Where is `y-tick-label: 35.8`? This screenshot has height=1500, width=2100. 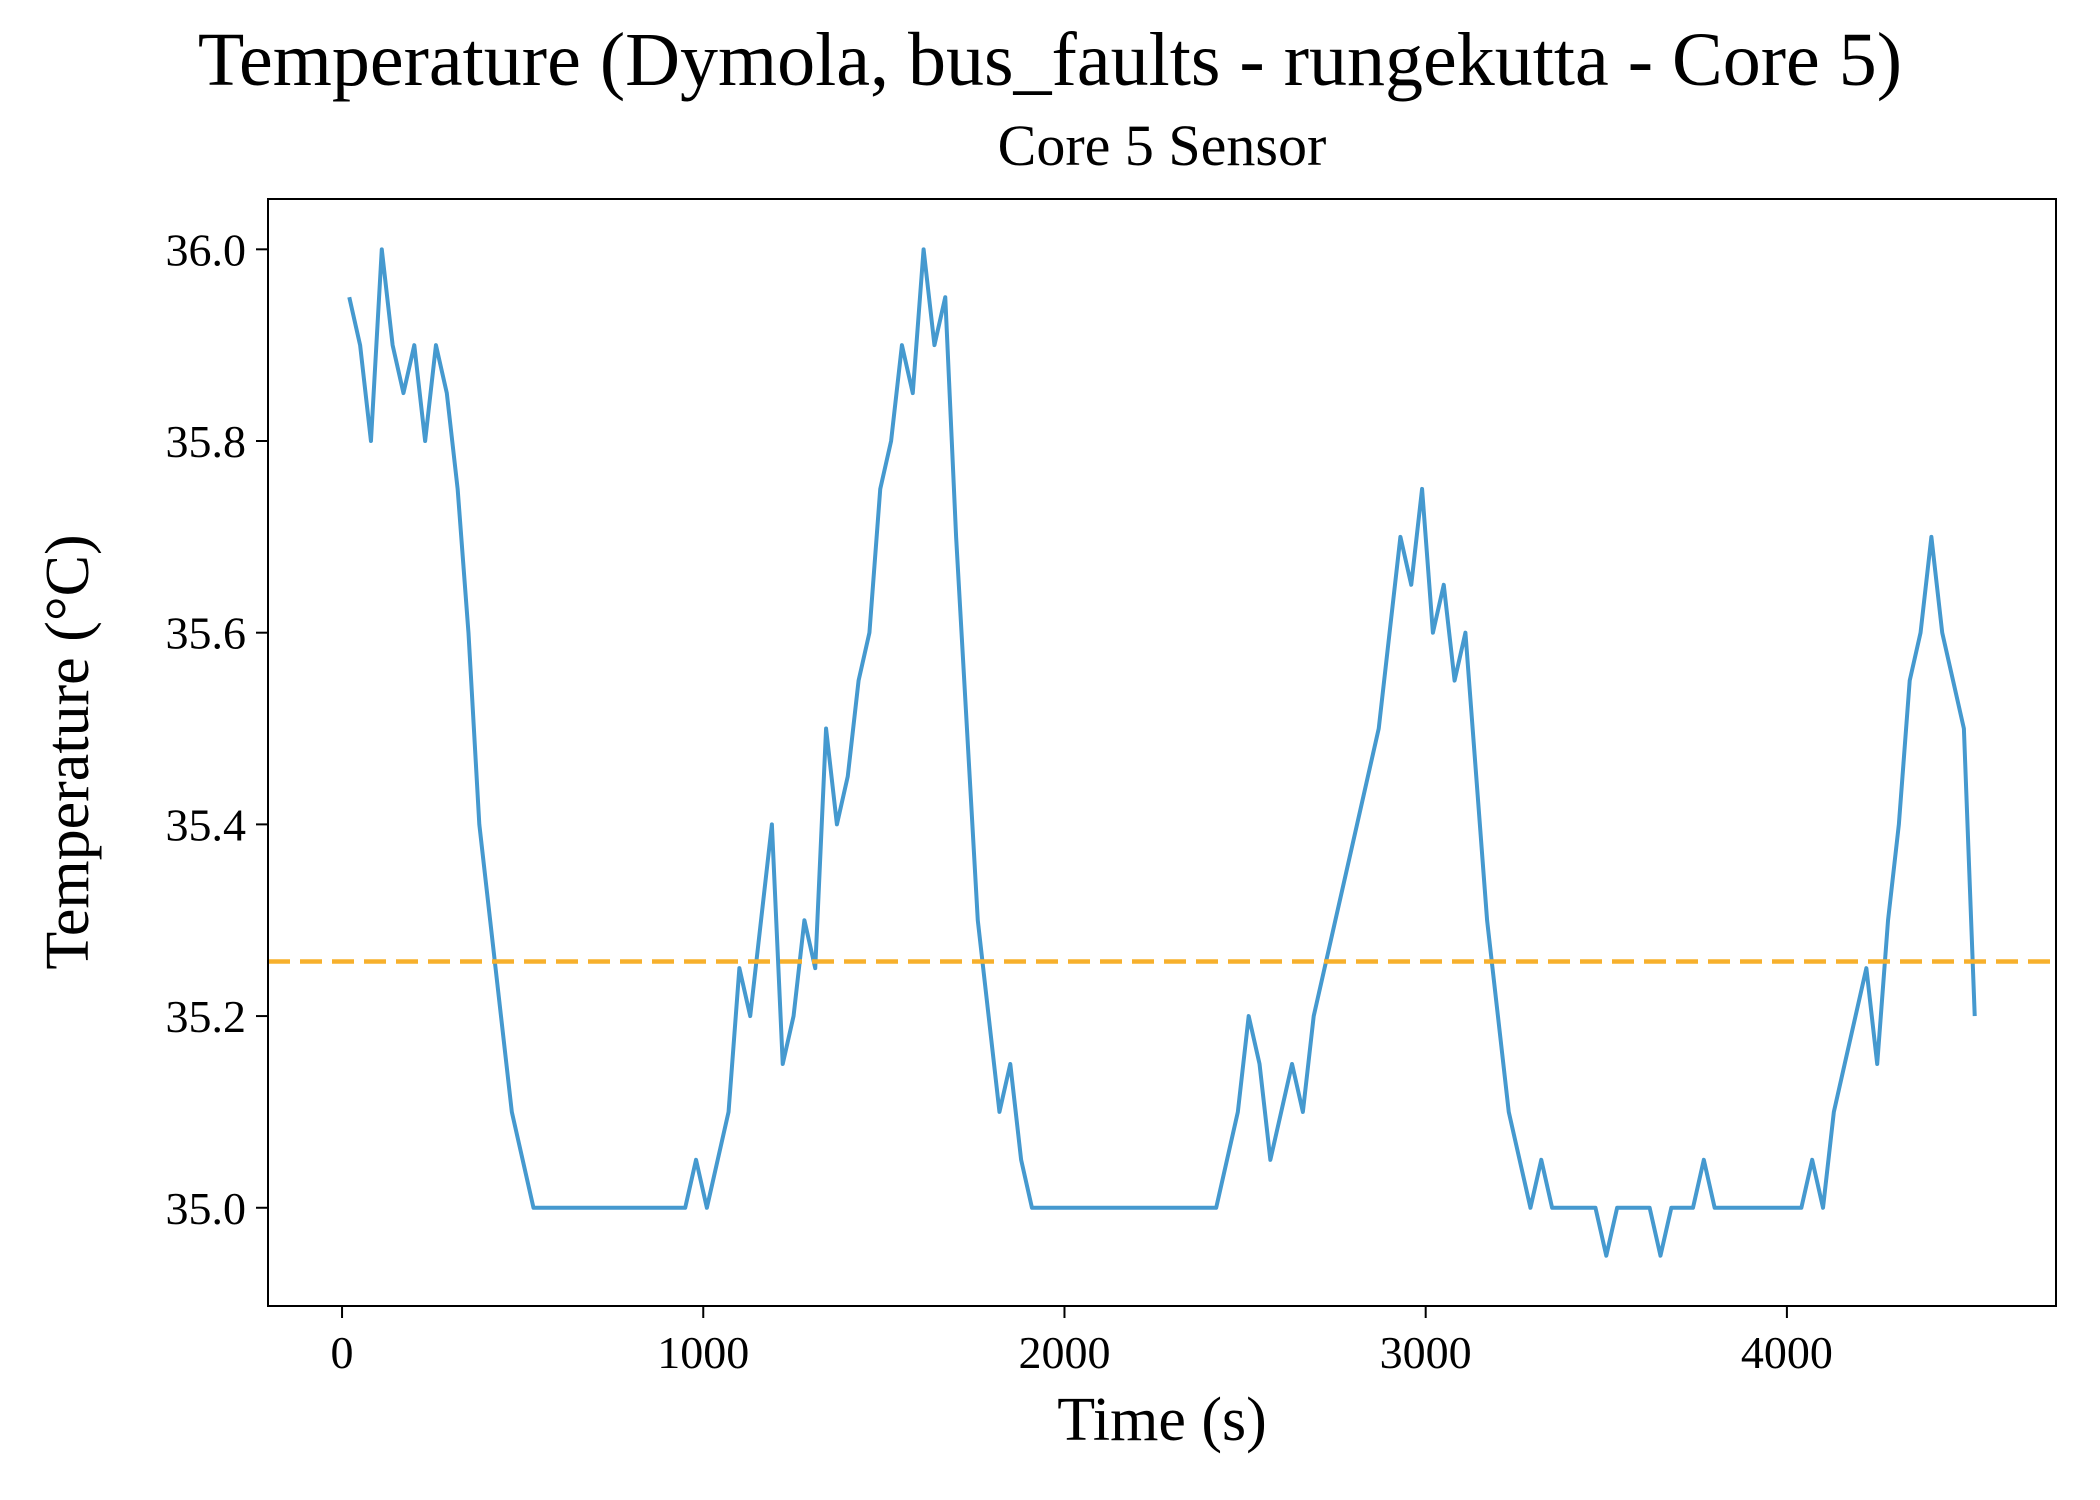 y-tick-label: 35.8 is located at coordinates (206, 441).